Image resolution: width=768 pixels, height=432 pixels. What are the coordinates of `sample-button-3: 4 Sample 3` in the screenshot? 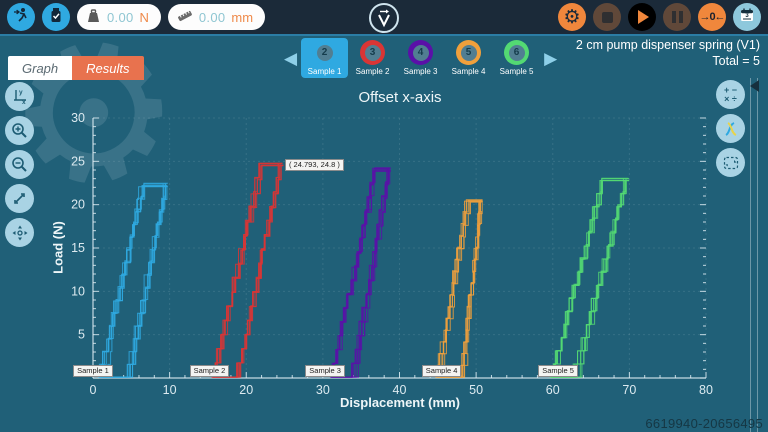 It's located at (420, 58).